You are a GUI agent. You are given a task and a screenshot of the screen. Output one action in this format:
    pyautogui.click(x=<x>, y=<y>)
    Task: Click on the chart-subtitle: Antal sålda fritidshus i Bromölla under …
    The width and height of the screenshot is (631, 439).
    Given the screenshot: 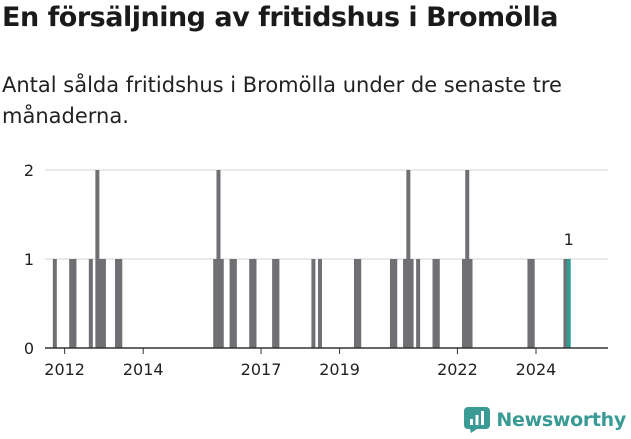 What is the action you would take?
    pyautogui.click(x=282, y=100)
    